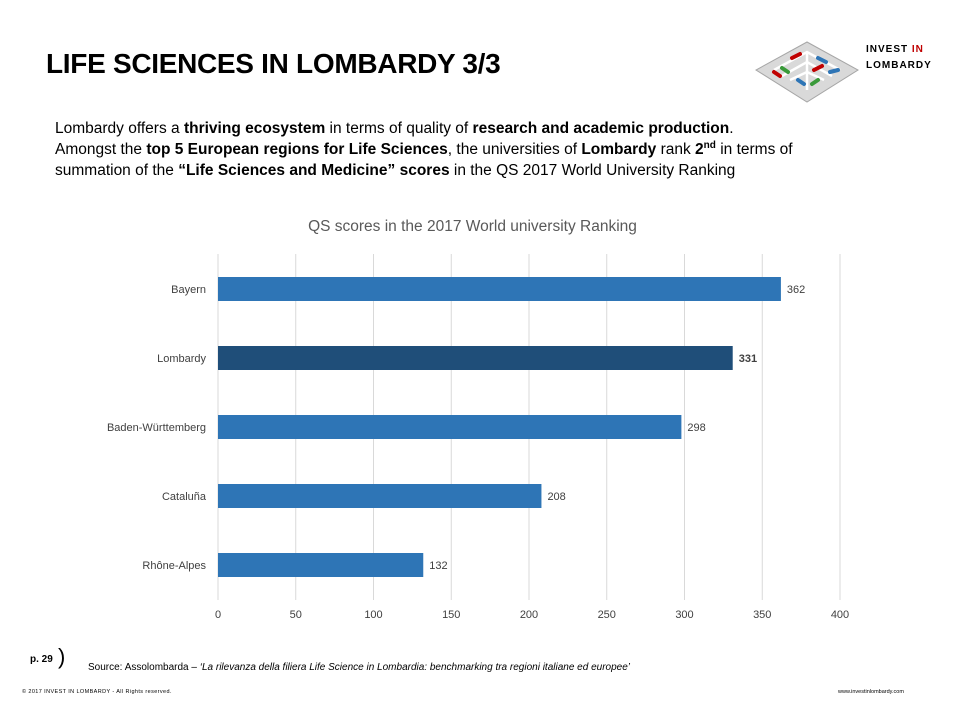 The width and height of the screenshot is (960, 720). I want to click on intro-text-span: in terms of quality of, so click(399, 128).